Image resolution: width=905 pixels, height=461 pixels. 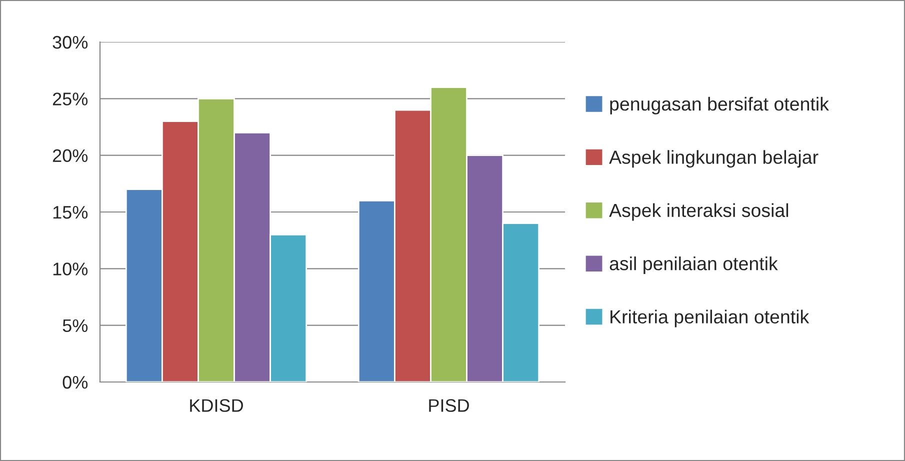 What do you see at coordinates (449, 405) in the screenshot?
I see `x-tick-label: PISD` at bounding box center [449, 405].